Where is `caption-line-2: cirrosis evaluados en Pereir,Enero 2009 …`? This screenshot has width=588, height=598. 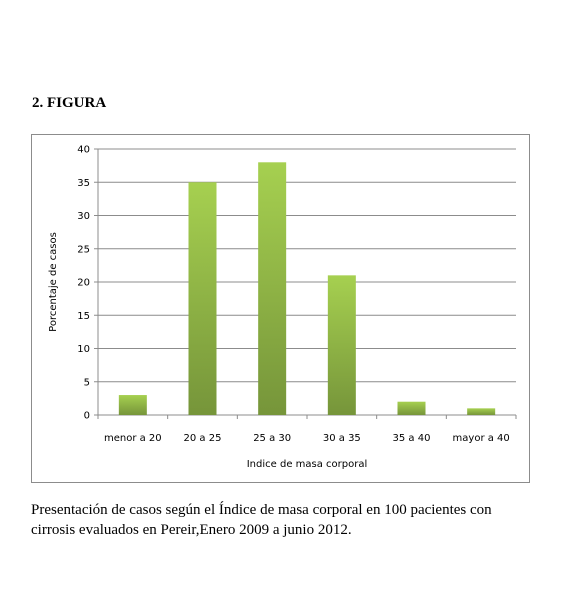
caption-line-2: cirrosis evaluados en Pereir,Enero 2009 … is located at coordinates (191, 530).